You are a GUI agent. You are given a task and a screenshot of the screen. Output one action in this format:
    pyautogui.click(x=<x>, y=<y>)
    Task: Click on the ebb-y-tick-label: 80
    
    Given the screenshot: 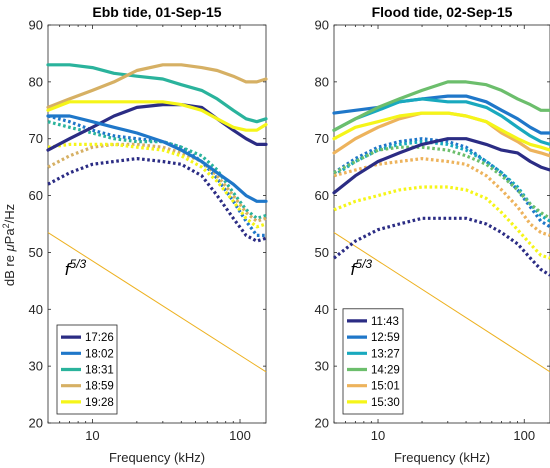 What is the action you would take?
    pyautogui.click(x=36, y=81)
    